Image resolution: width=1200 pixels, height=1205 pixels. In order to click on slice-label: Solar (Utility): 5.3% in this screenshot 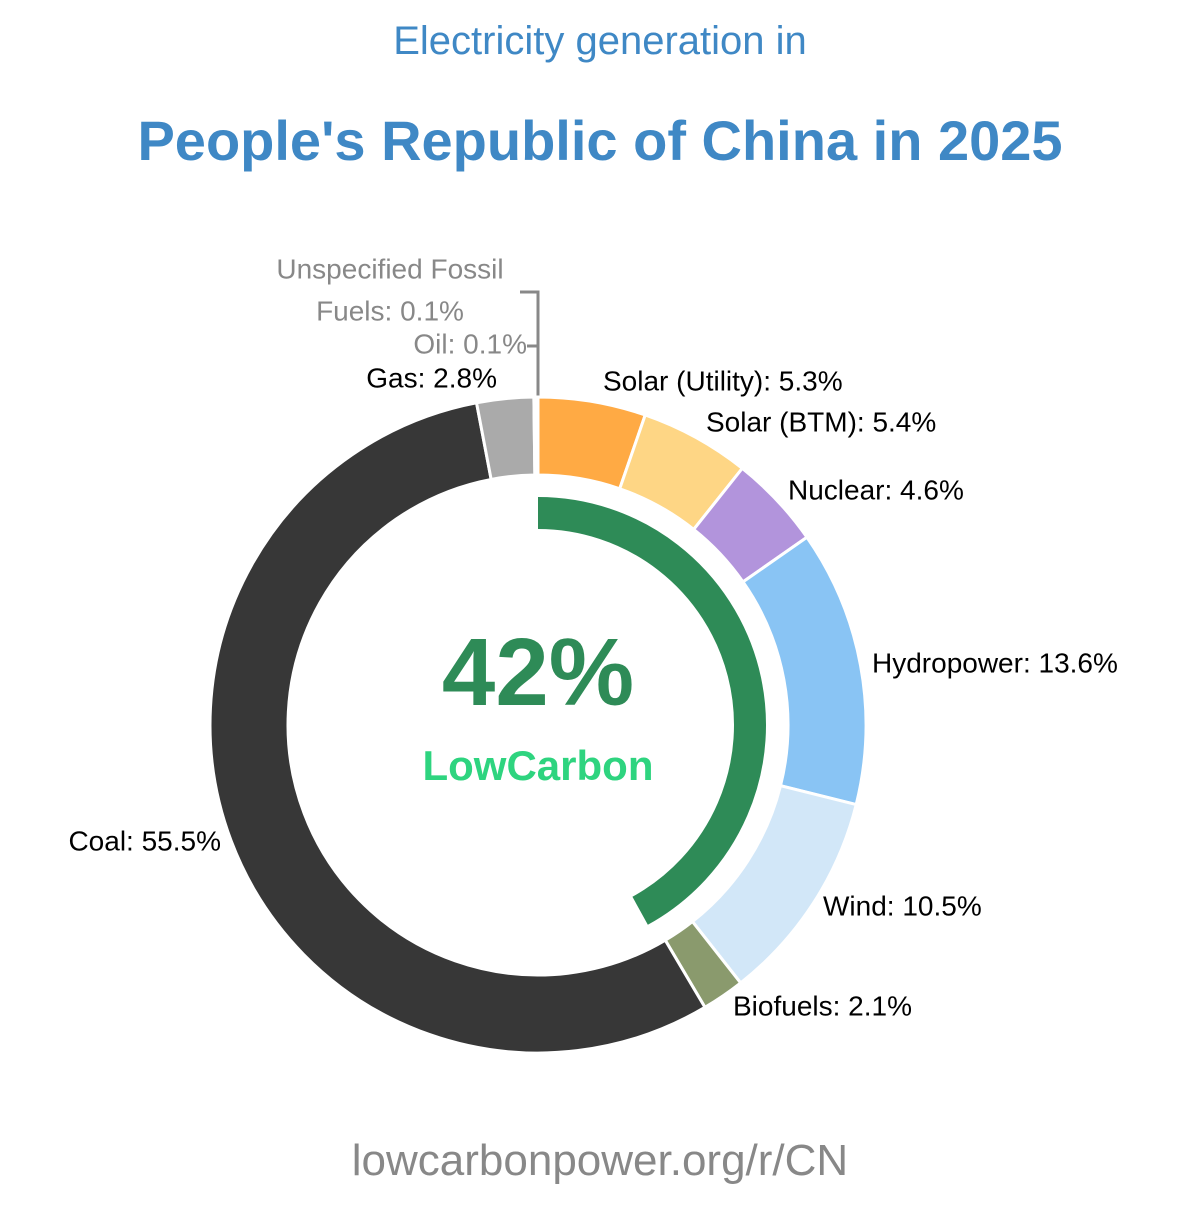, I will do `click(723, 380)`.